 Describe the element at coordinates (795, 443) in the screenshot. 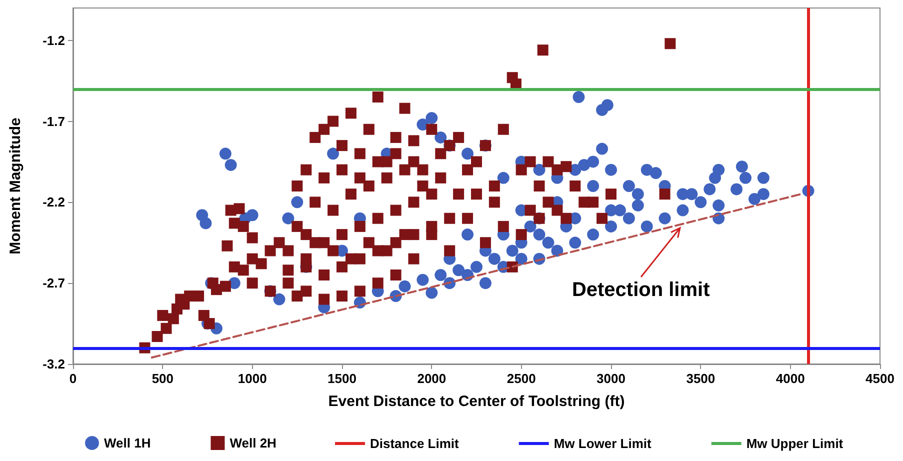

I see `legend-label: Mw Upper Limit` at that location.